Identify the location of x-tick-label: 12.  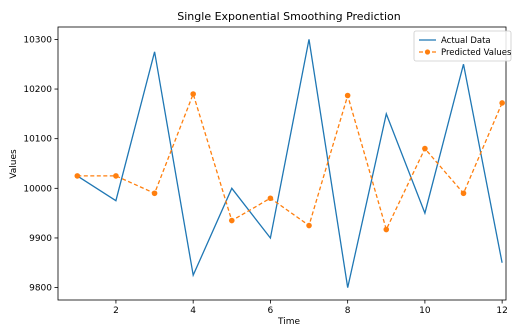
(501, 311).